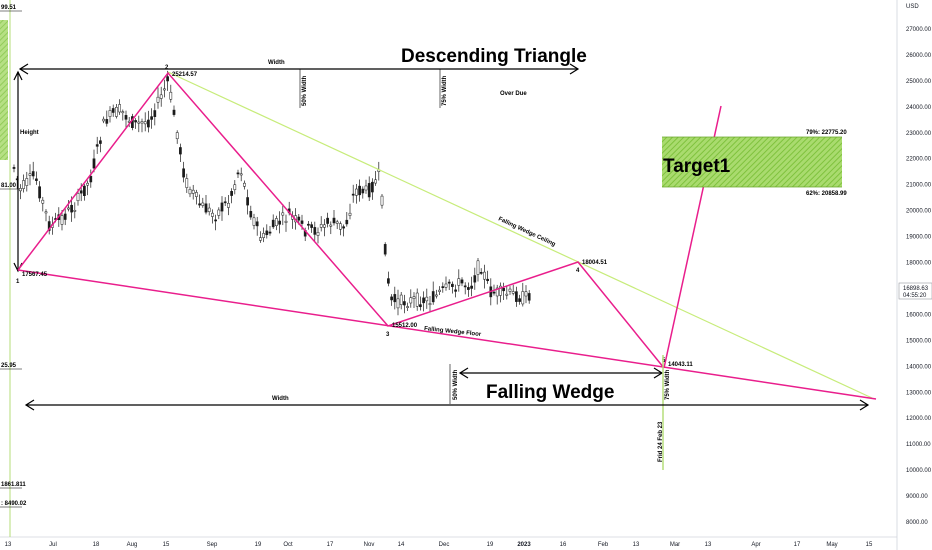  Describe the element at coordinates (280, 399) in the screenshot. I see `width-bottom-label: Width` at that location.